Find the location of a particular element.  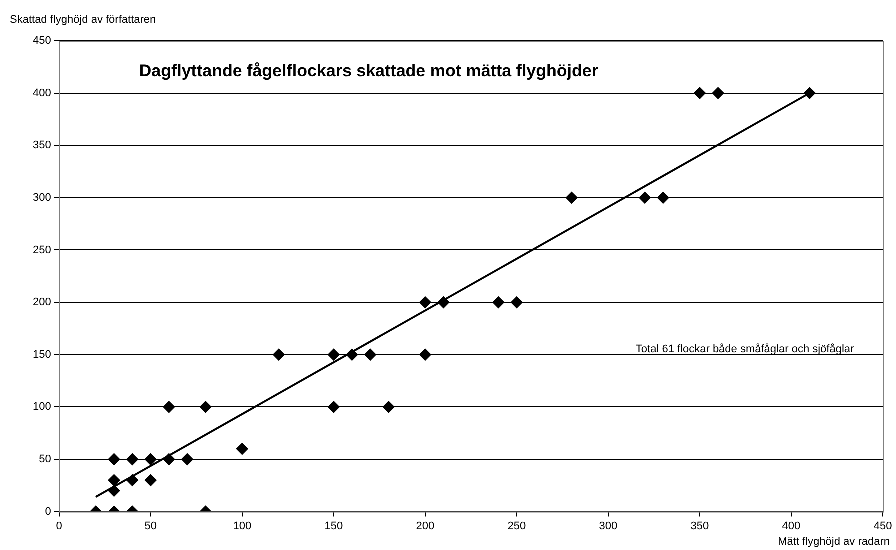

y-tick-label: 0 is located at coordinates (48, 512).